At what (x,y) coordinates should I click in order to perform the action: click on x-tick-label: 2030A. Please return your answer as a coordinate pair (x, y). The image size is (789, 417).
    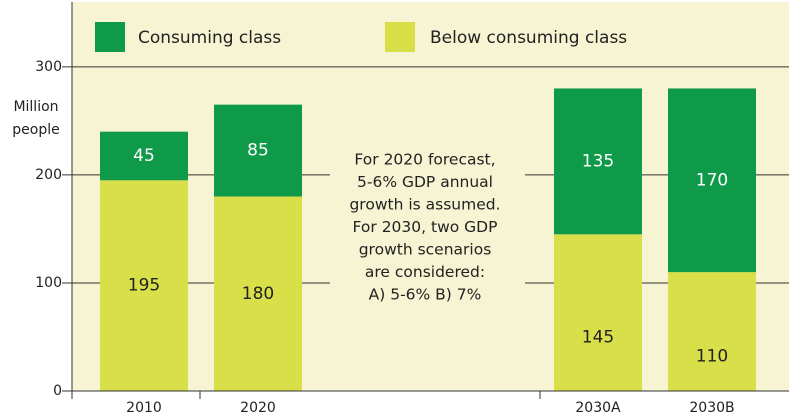
    Looking at the image, I should click on (598, 408).